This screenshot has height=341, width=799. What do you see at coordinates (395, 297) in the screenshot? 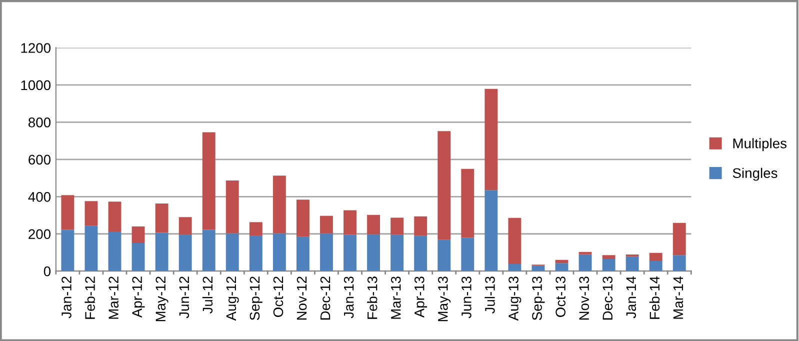
I see `x-tick-label: Mar-13` at bounding box center [395, 297].